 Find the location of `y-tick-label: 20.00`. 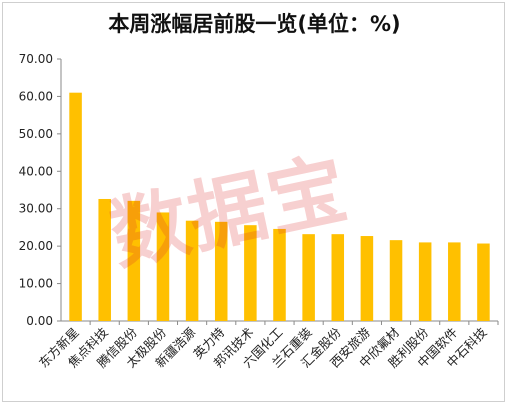

y-tick-label: 20.00 is located at coordinates (36, 246).